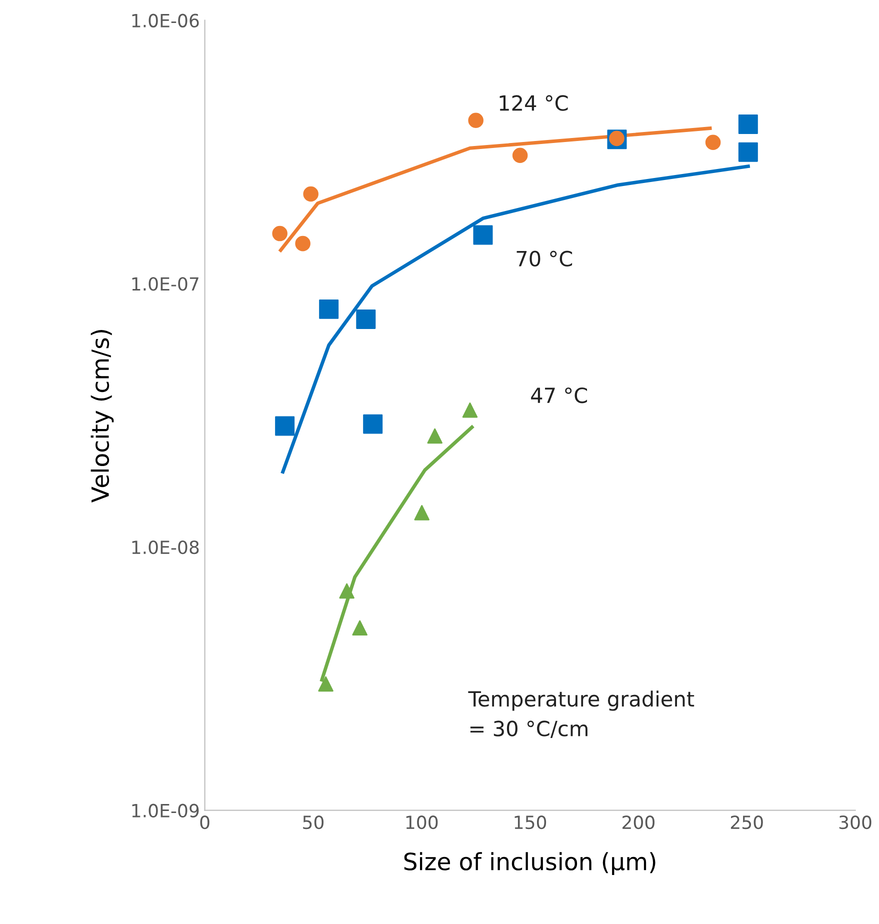 This screenshot has height=924, width=879. Describe the element at coordinates (165, 284) in the screenshot. I see `y-tick-label: 1.0E-07` at that location.